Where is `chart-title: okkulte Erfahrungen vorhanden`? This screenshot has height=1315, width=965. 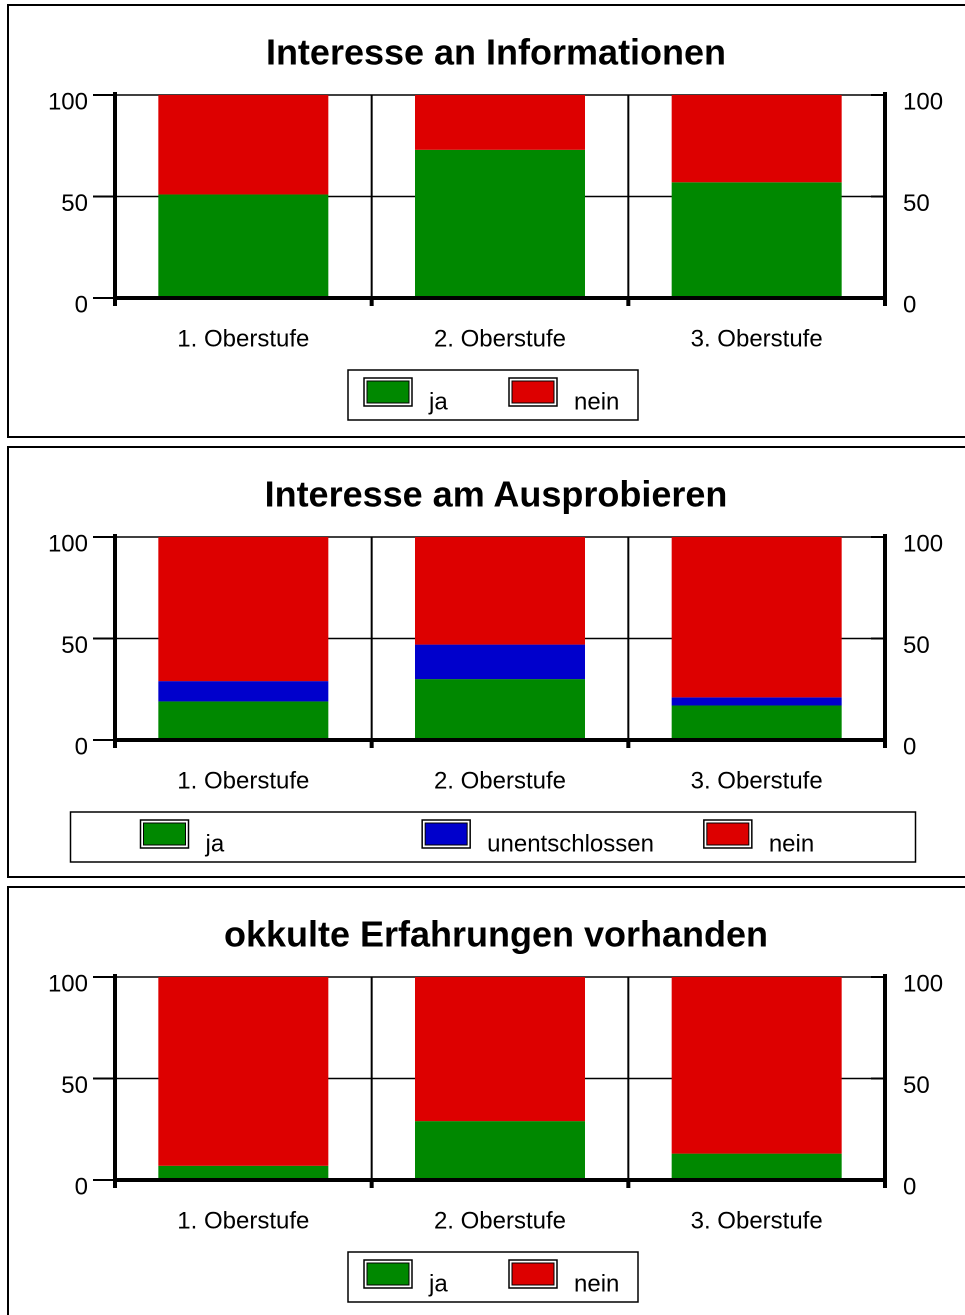 chart-title: okkulte Erfahrungen vorhanden is located at coordinates (496, 934).